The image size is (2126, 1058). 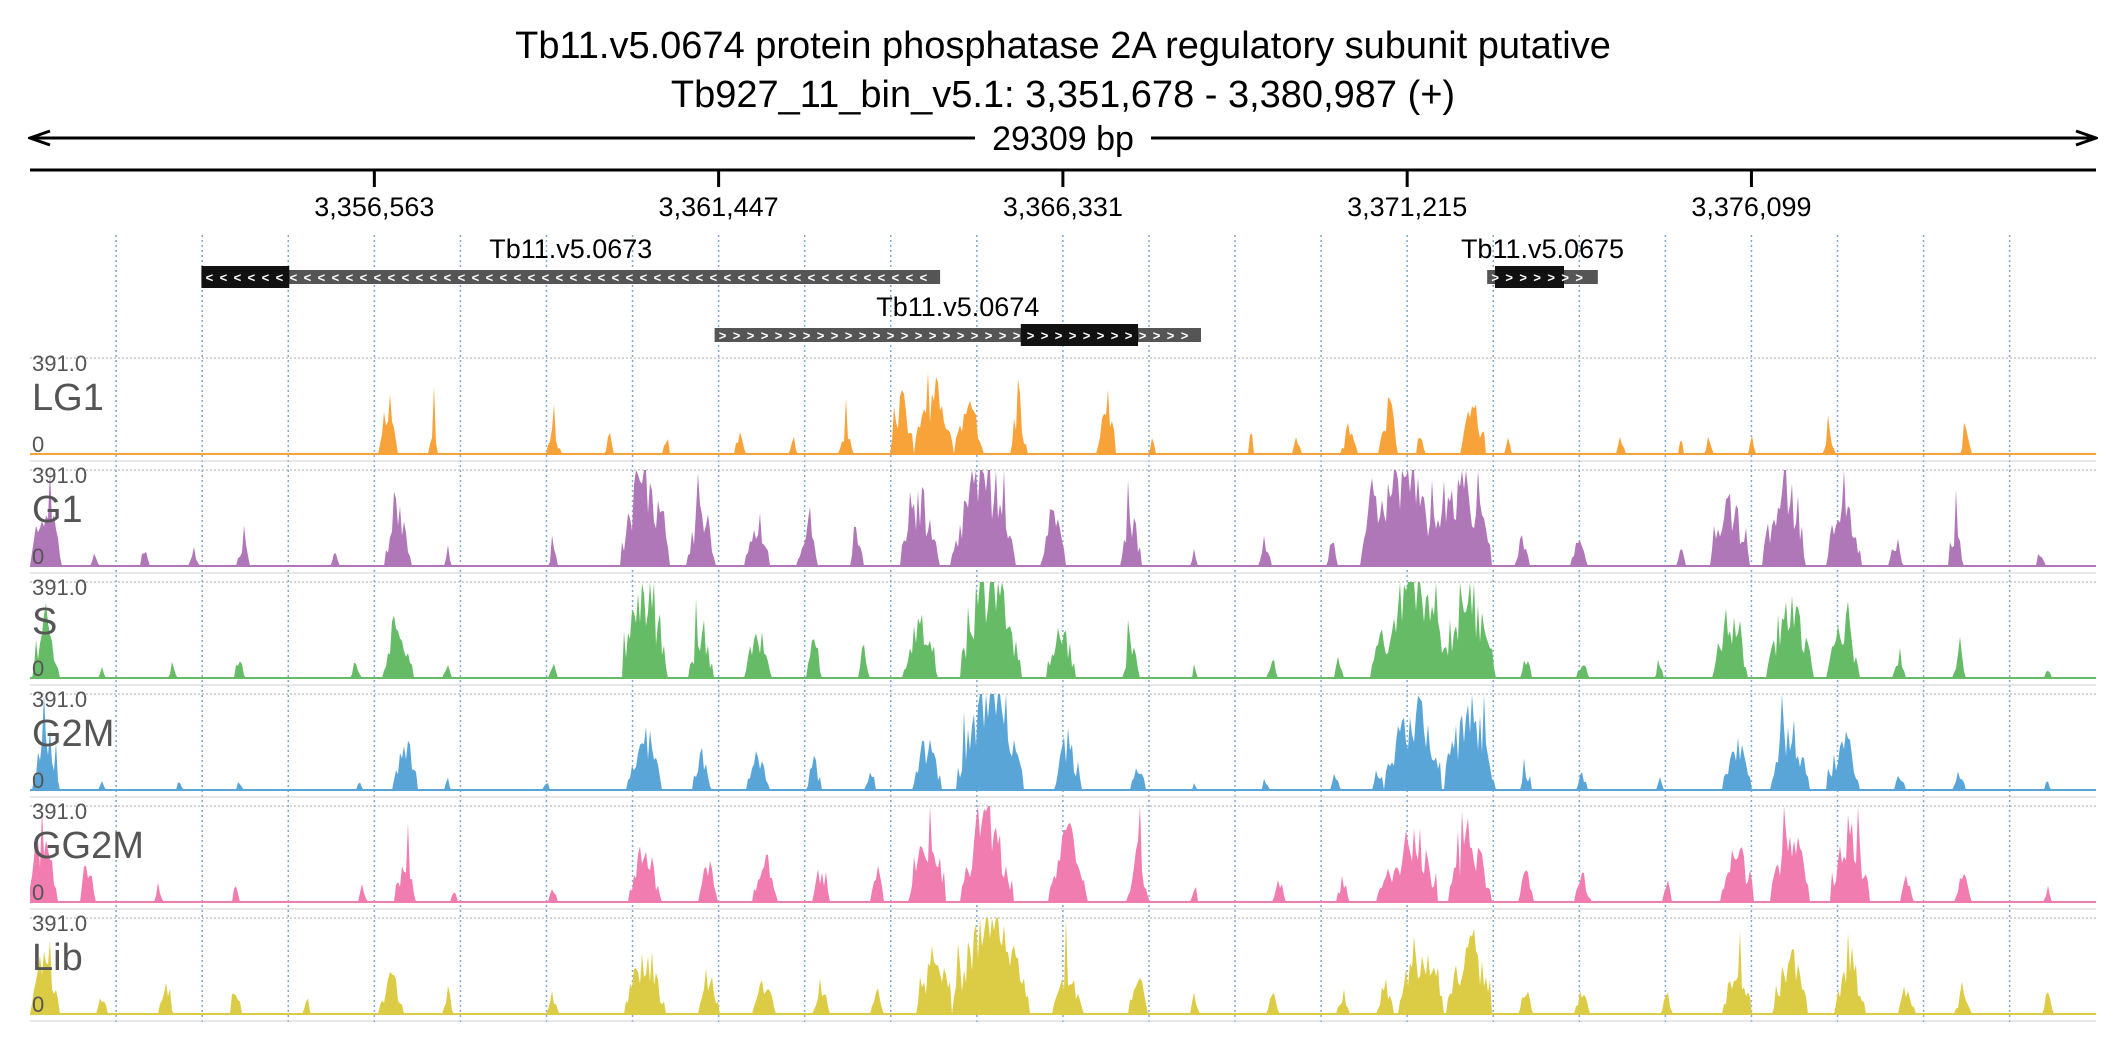 I want to click on gene-label: Tb11.v5.0673, so click(x=570, y=249).